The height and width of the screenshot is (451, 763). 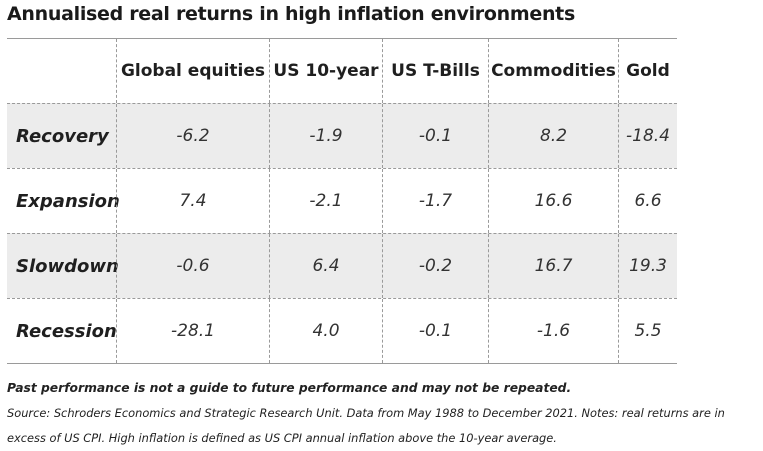 I want to click on table-cell: 4.0, so click(x=325, y=331).